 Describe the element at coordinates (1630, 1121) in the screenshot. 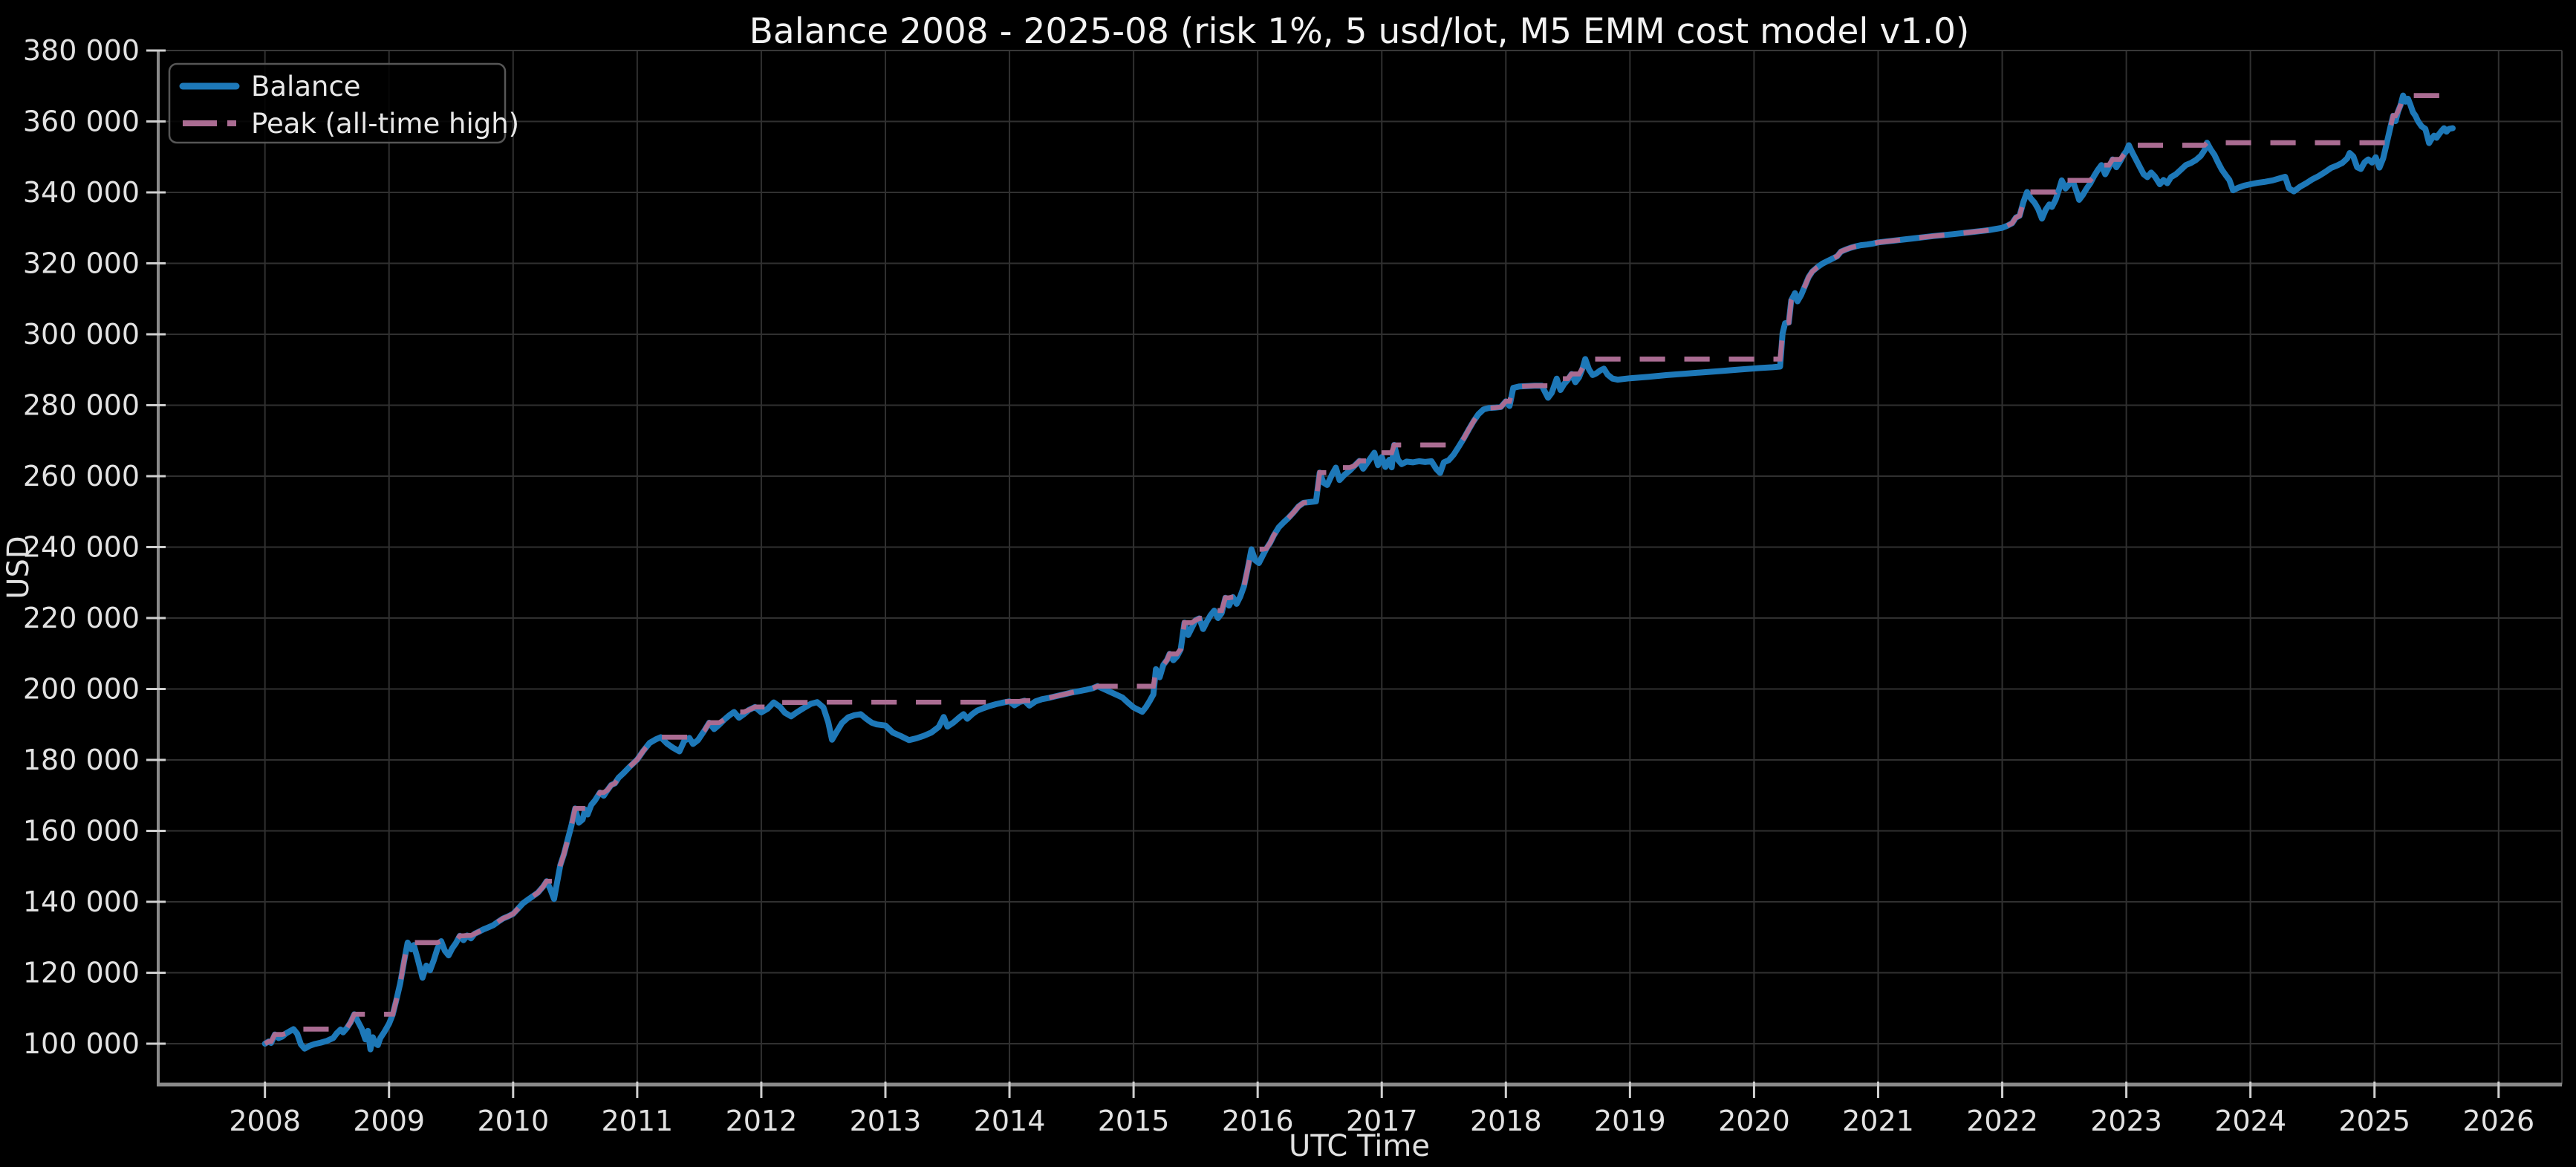

I see `x-tick-label: 2019` at that location.